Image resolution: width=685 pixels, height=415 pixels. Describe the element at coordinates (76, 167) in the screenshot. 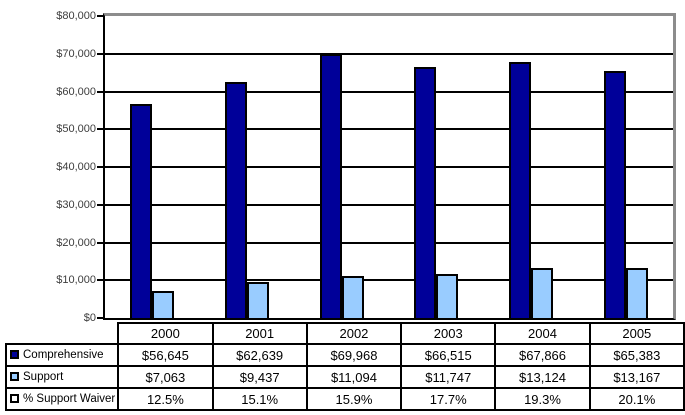

I see `y-axis-tick-label: $40,000` at that location.